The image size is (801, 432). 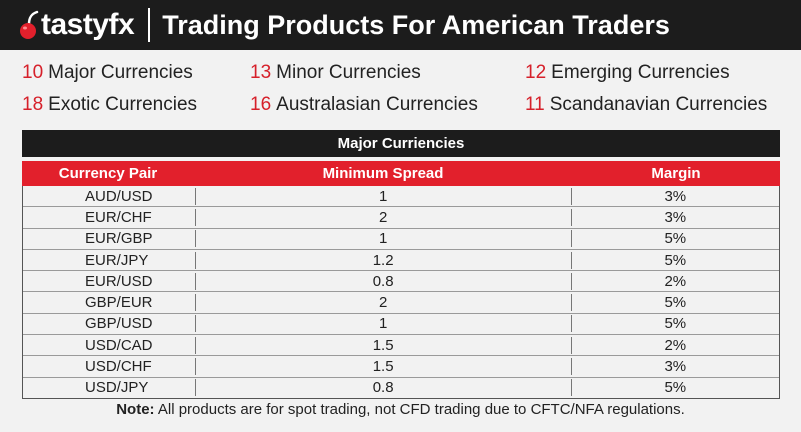 I want to click on brand-logo: tastyfx, so click(x=76, y=24).